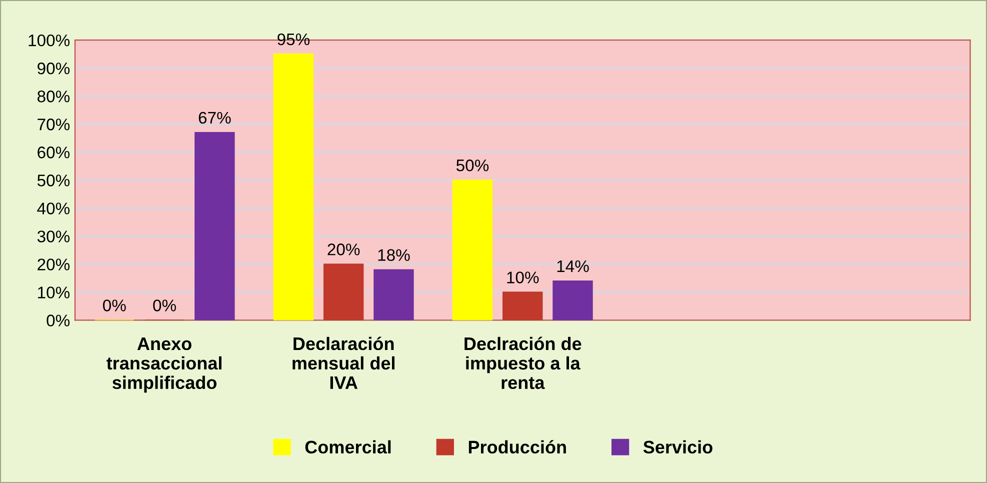 Image resolution: width=987 pixels, height=483 pixels. Describe the element at coordinates (54, 152) in the screenshot. I see `y-tick-label: 60%` at that location.